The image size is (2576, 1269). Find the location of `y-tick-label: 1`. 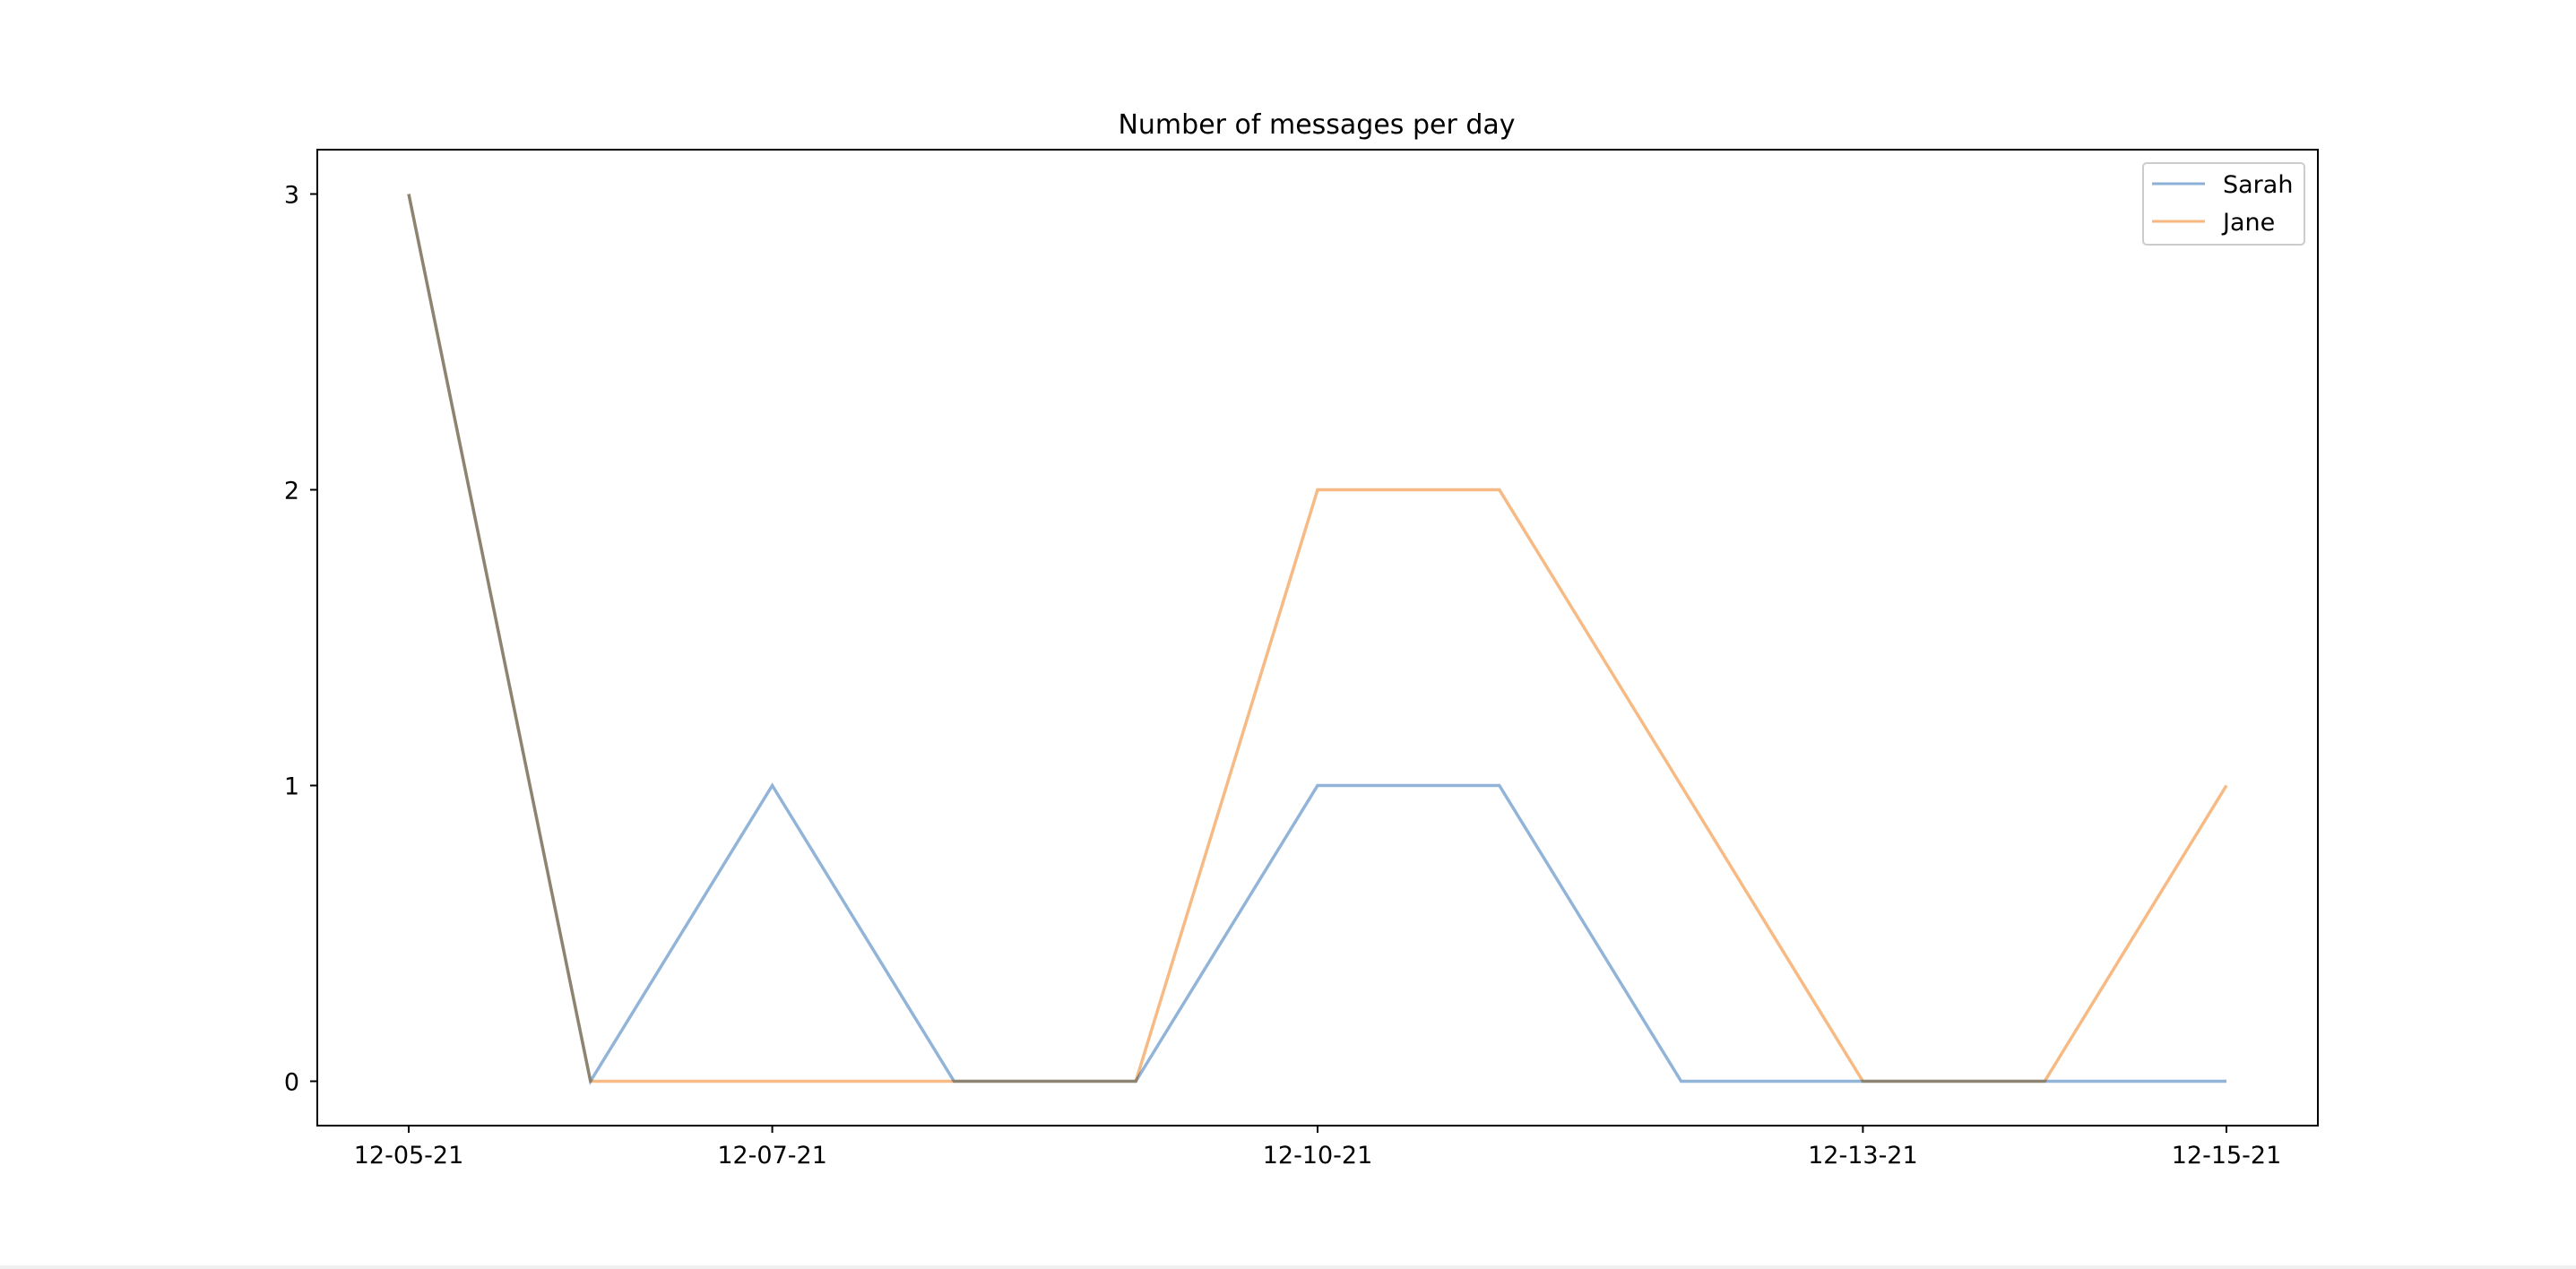

y-tick-label: 1 is located at coordinates (291, 787).